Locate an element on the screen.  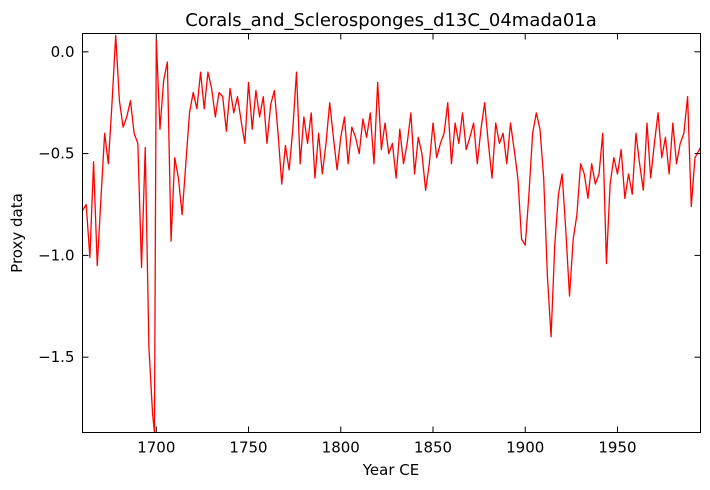
x-tick-label: 1750 is located at coordinates (248, 448).